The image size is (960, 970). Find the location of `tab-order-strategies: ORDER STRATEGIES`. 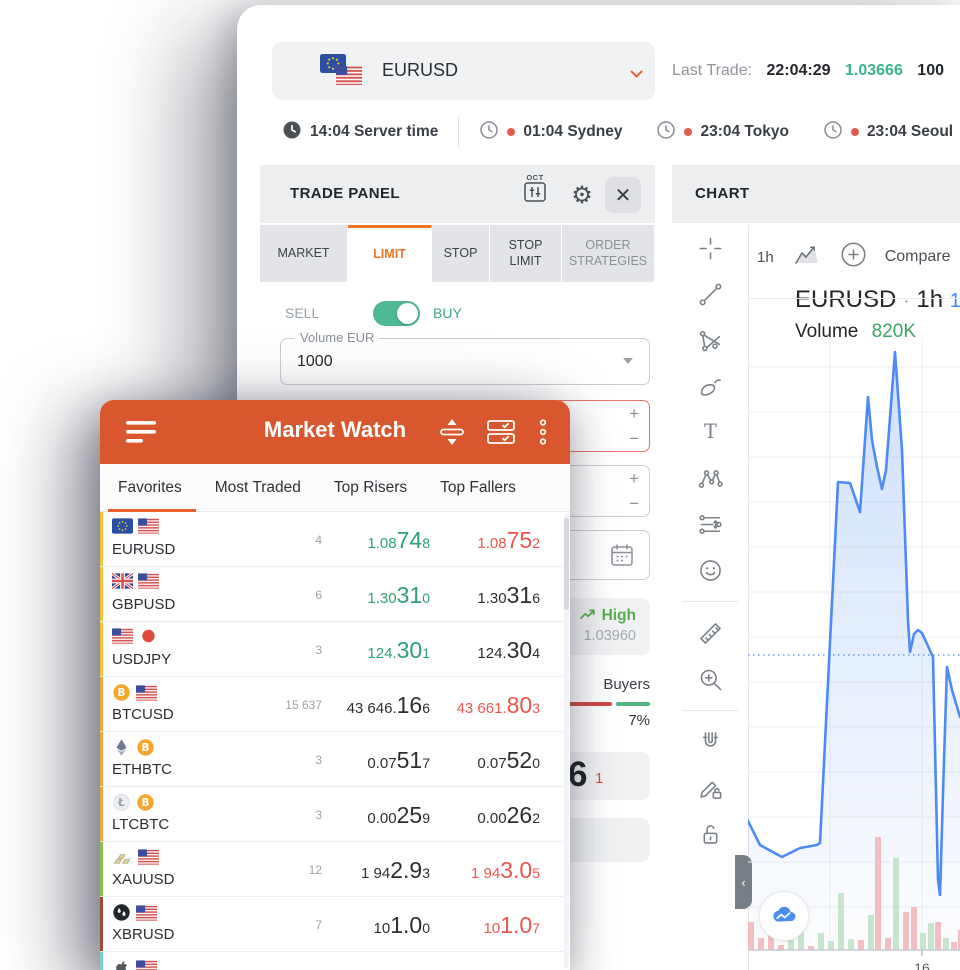

tab-order-strategies: ORDER STRATEGIES is located at coordinates (608, 253).